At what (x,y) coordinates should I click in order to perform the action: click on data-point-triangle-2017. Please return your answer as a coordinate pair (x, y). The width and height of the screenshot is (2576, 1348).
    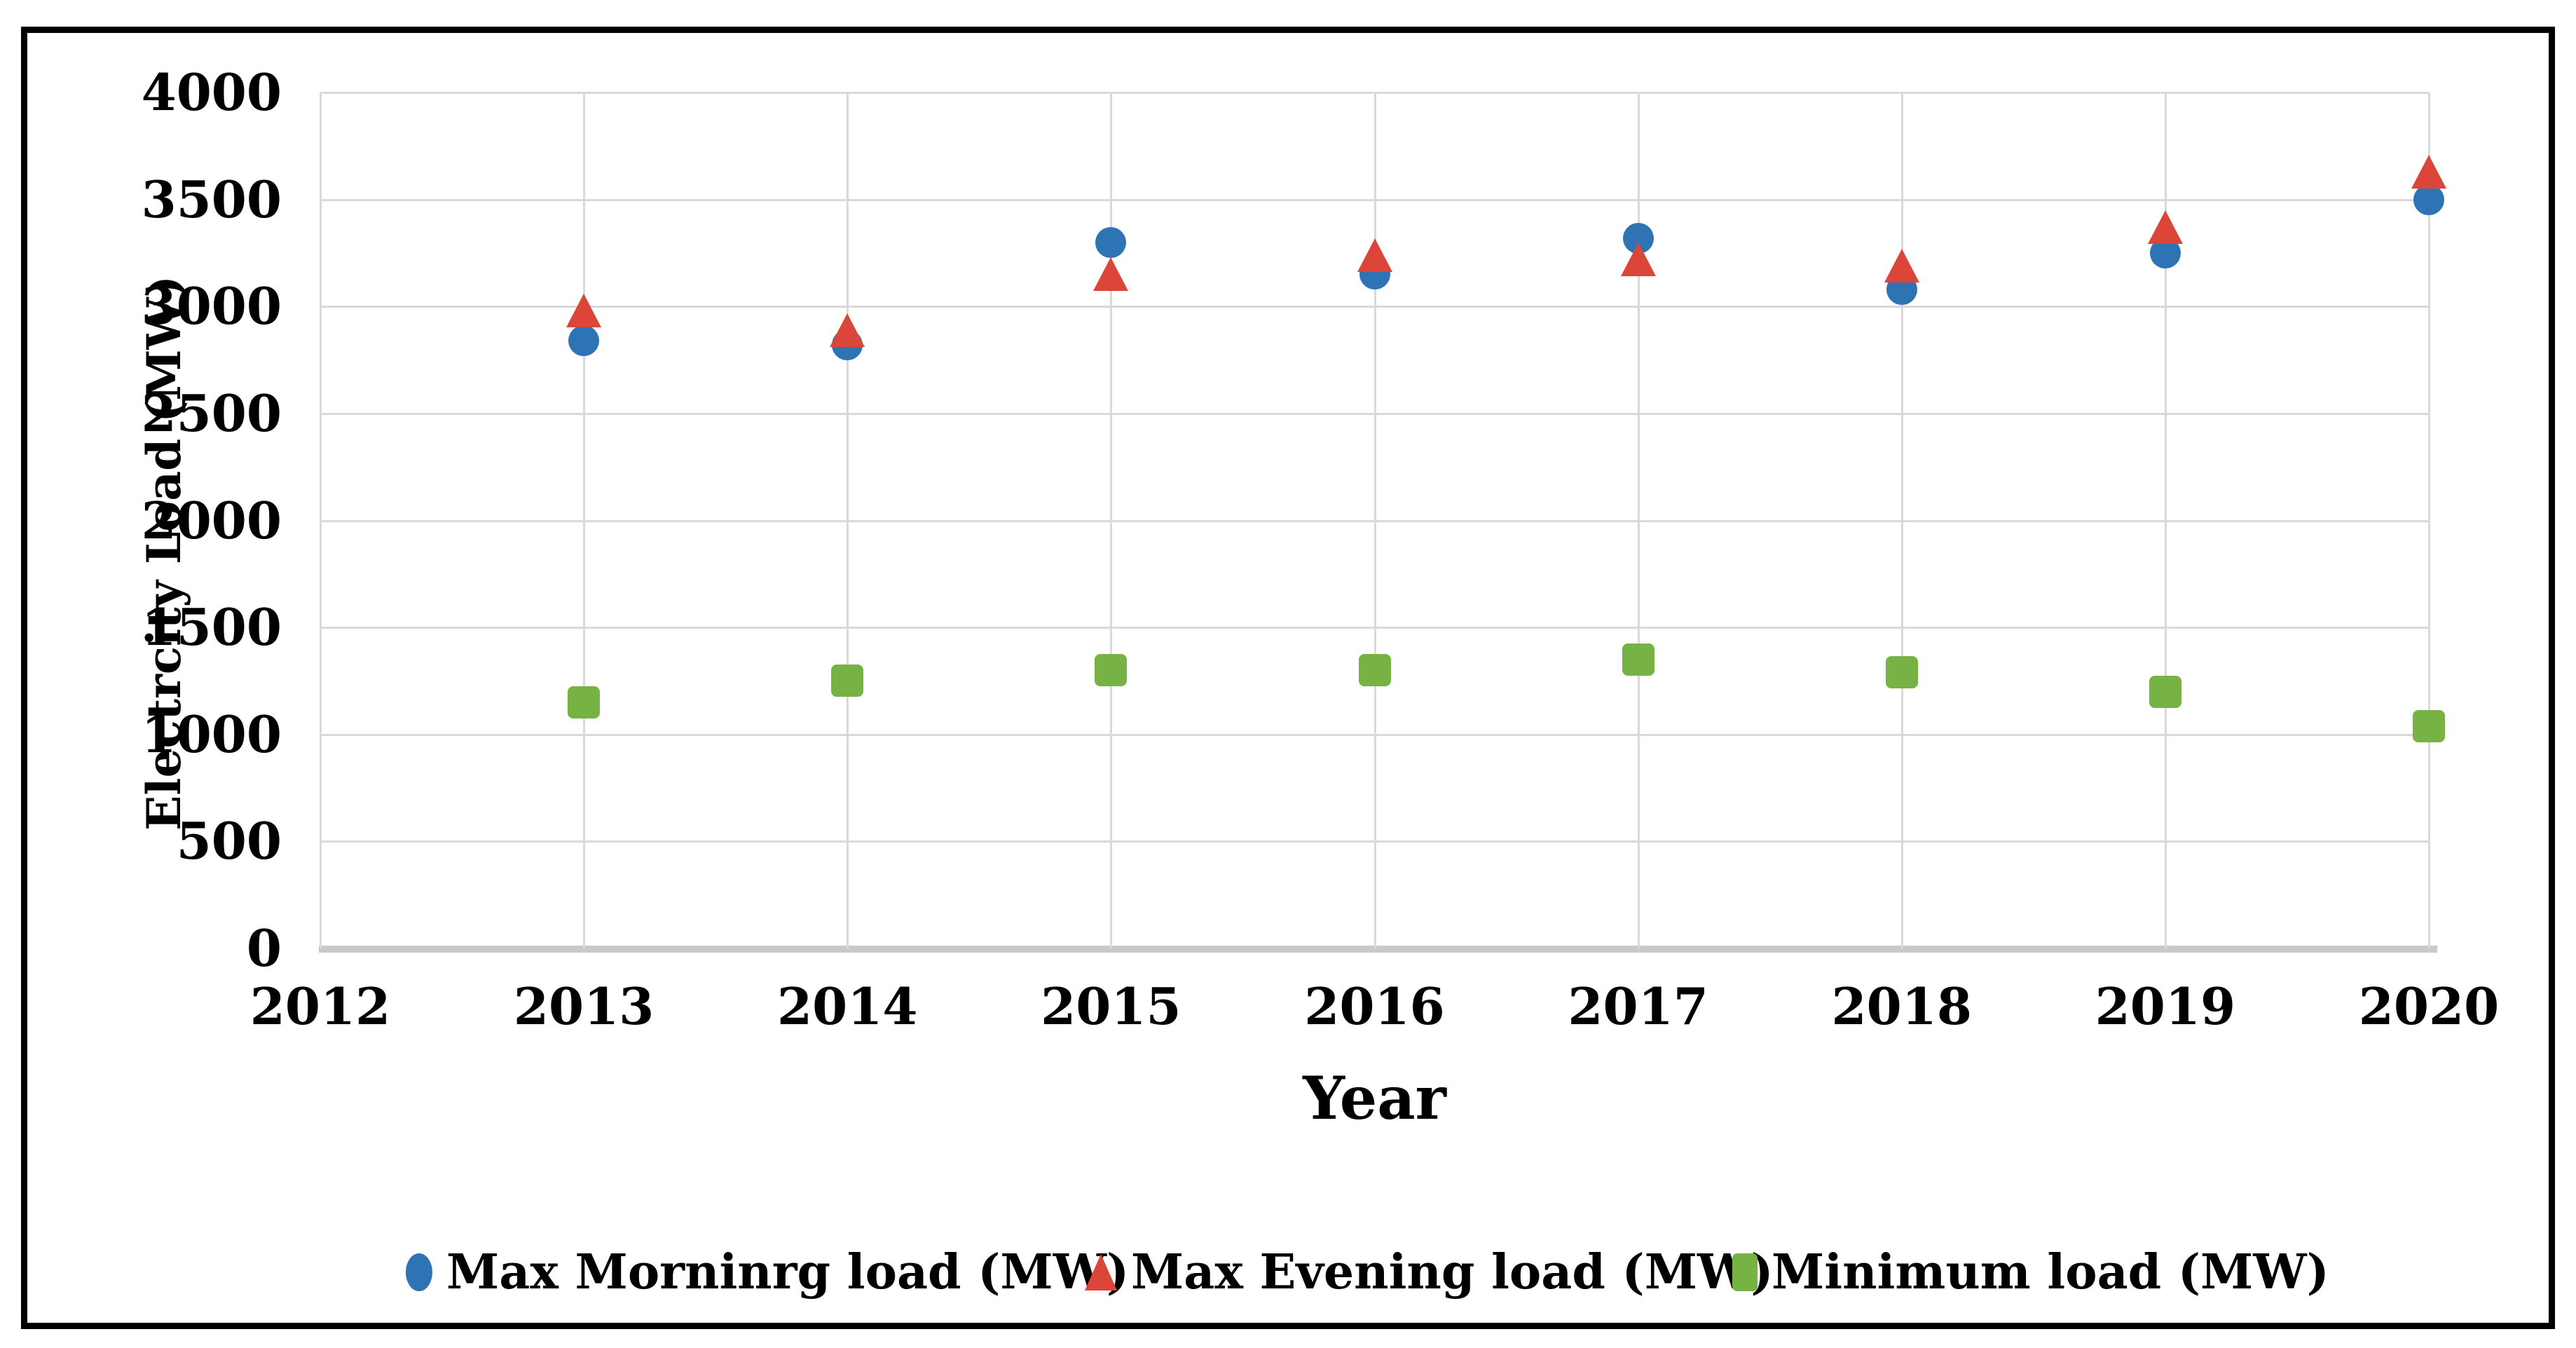
    Looking at the image, I should click on (1638, 260).